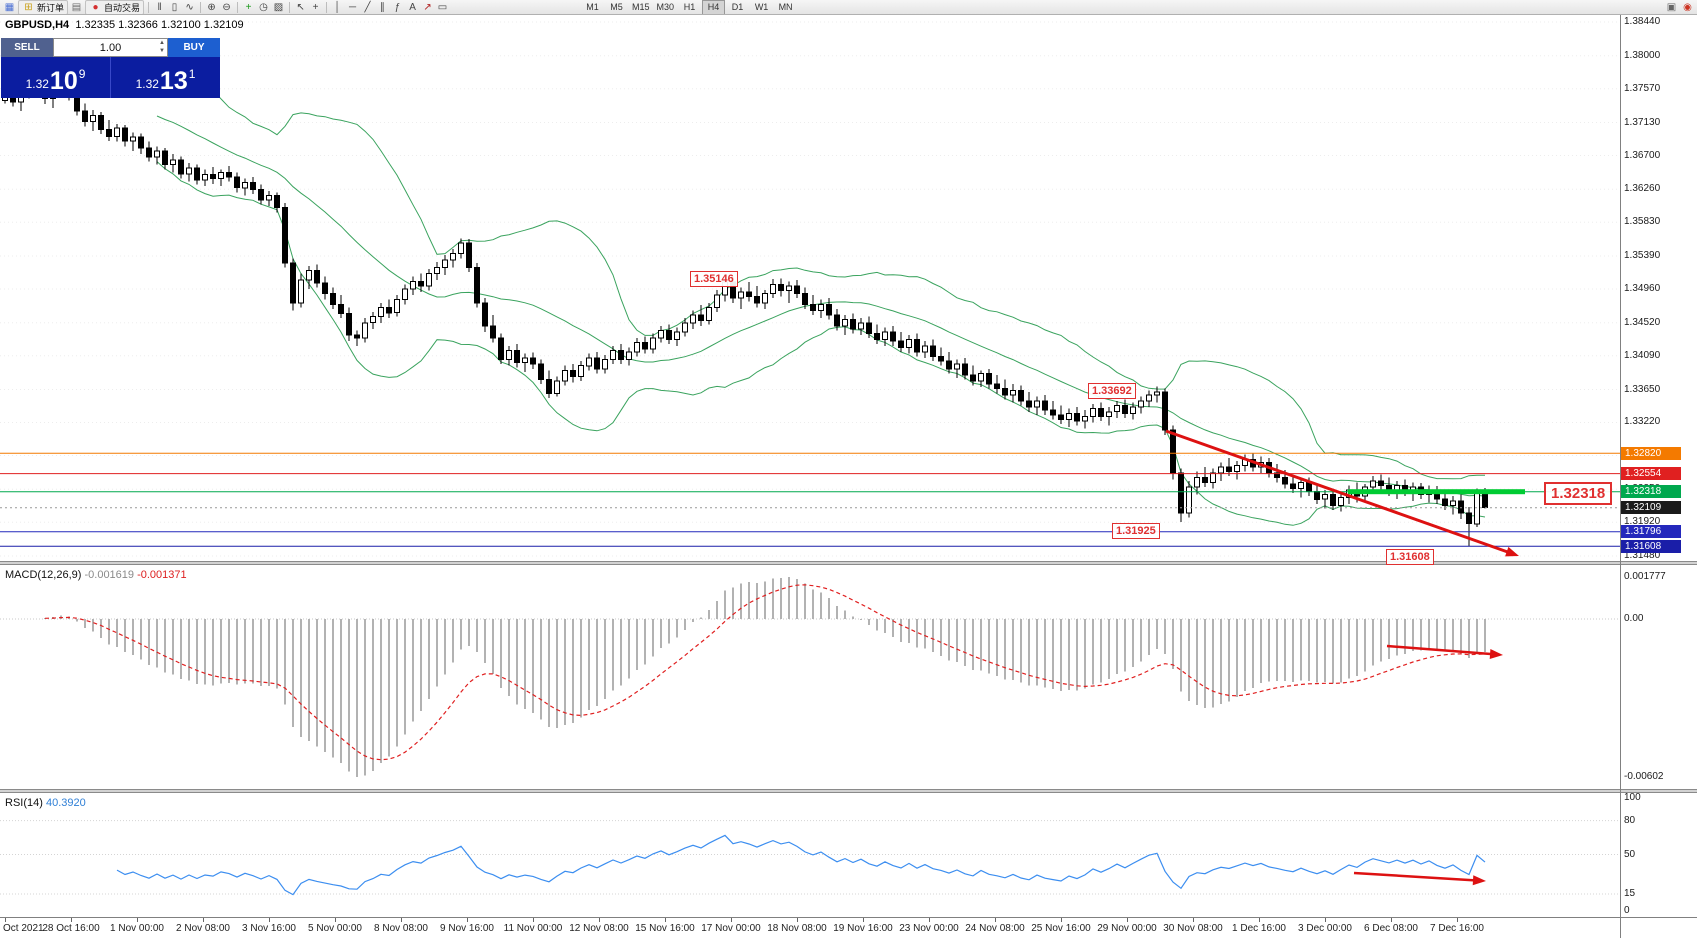 This screenshot has height=938, width=1697. I want to click on buy-price-big: 13, so click(173, 81).